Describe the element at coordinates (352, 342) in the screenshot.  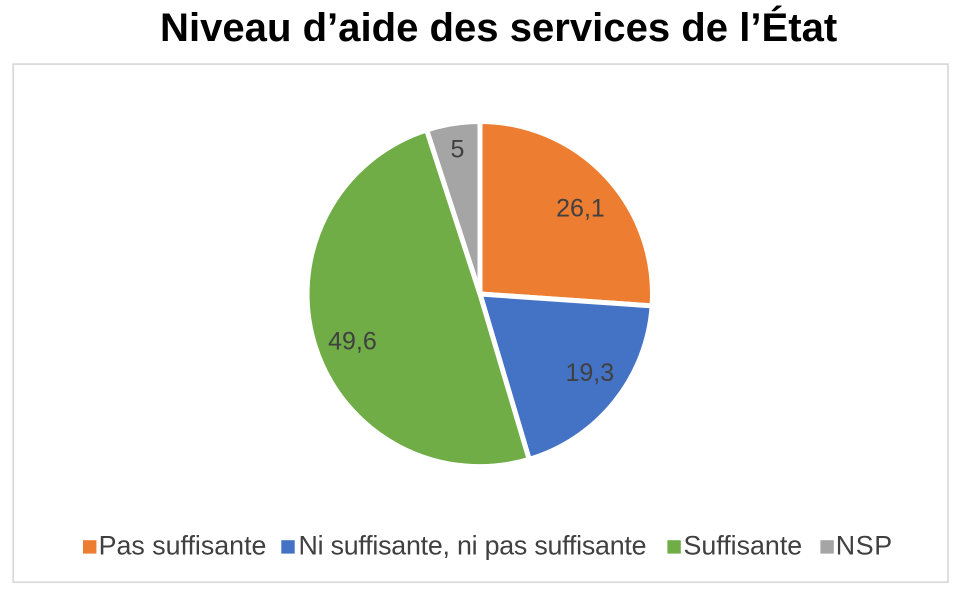
I see `svg-text: 49,6` at that location.